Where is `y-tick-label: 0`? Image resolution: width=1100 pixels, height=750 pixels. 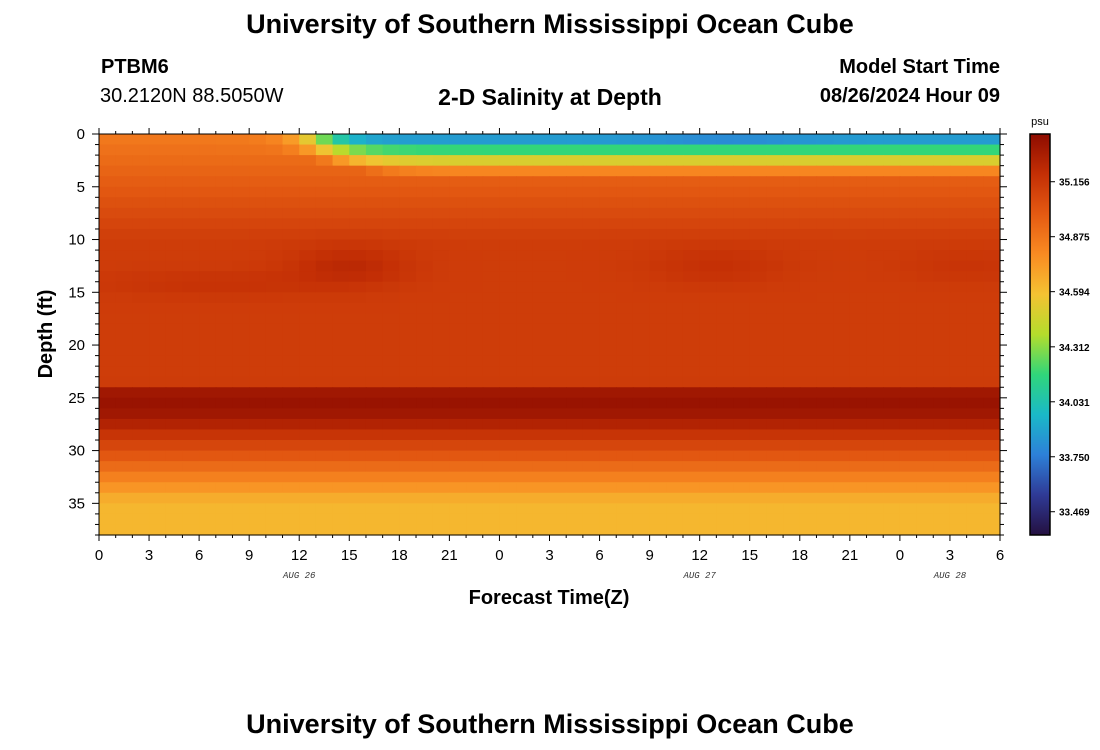
y-tick-label: 0 is located at coordinates (81, 134).